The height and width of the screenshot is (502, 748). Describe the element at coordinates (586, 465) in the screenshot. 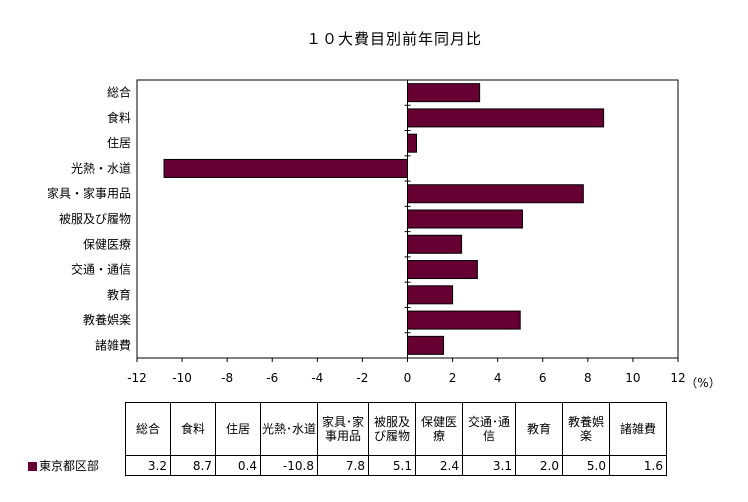

I see `table-cell-10: 5.0` at that location.